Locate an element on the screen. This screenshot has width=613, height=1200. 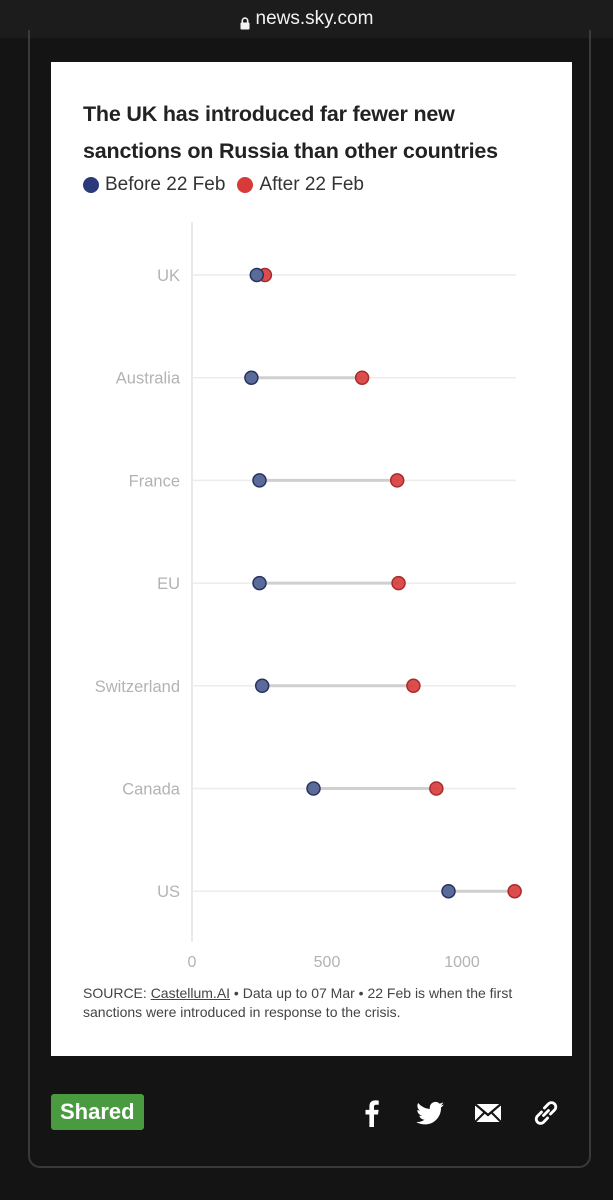
lock-icon is located at coordinates (245, 22).